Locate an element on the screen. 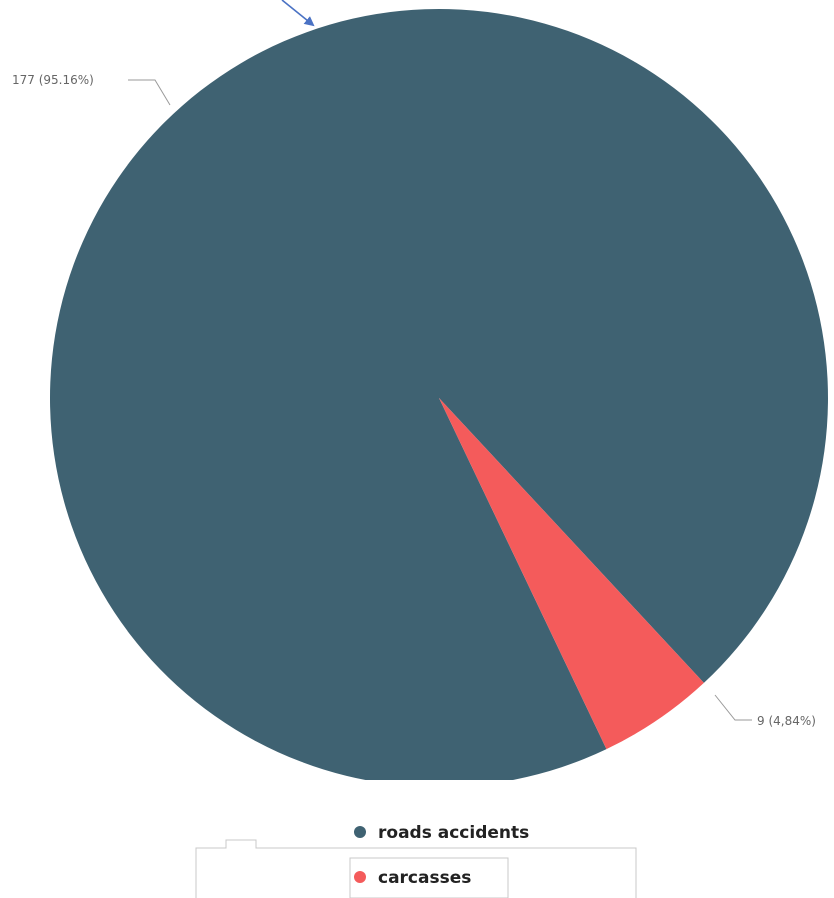  annotation-arrow is located at coordinates (298, 13).